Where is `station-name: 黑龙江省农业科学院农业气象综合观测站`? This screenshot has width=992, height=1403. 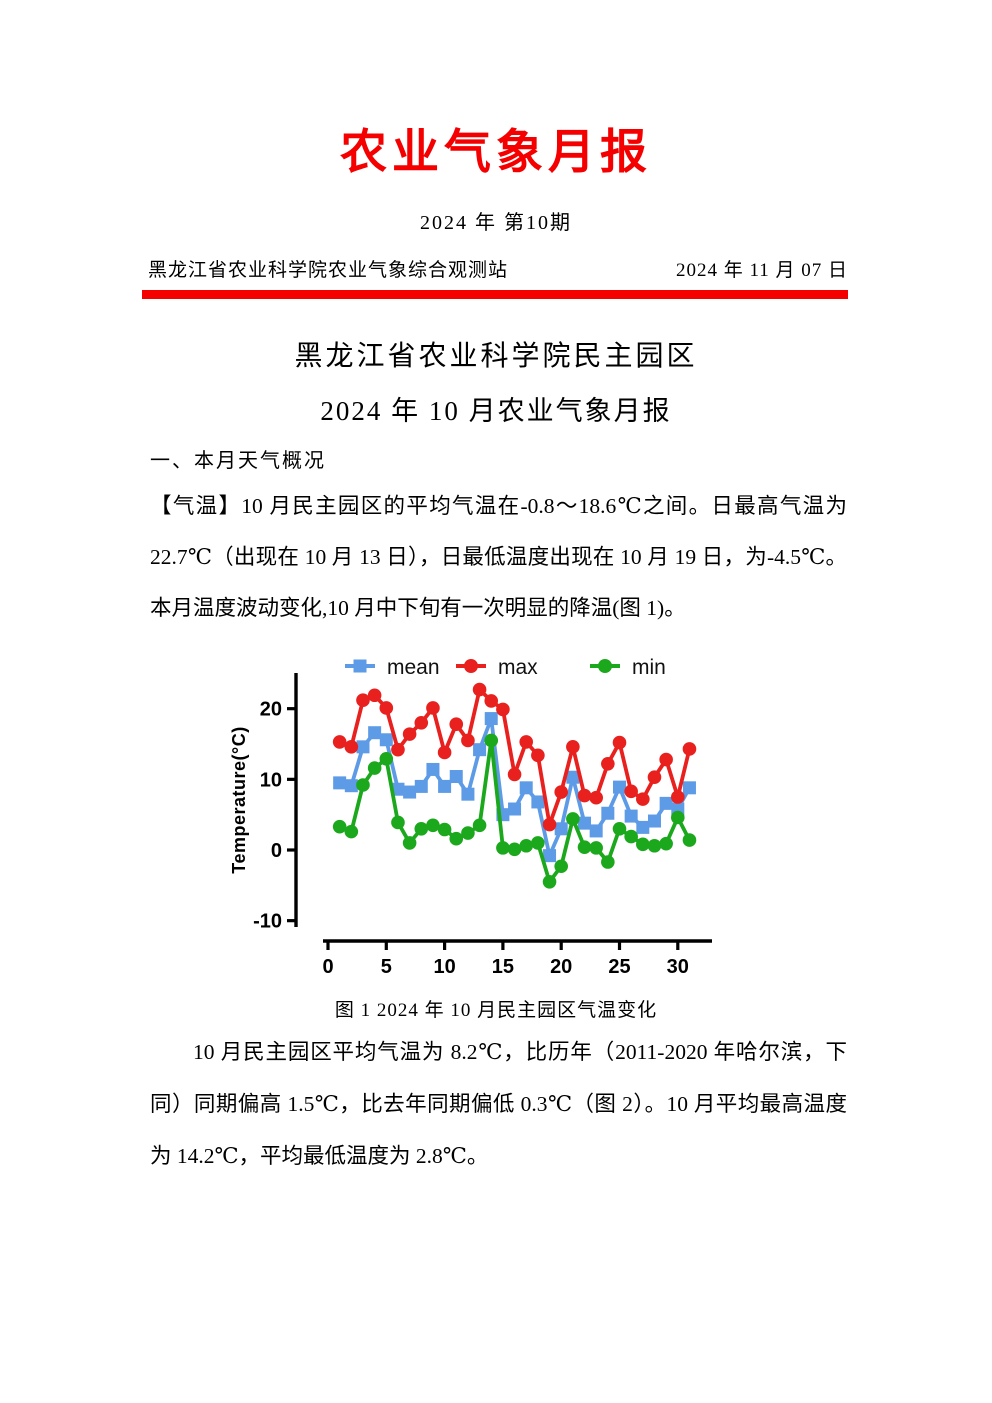
station-name: 黑龙江省农业科学院农业气象综合观测站 is located at coordinates (328, 270).